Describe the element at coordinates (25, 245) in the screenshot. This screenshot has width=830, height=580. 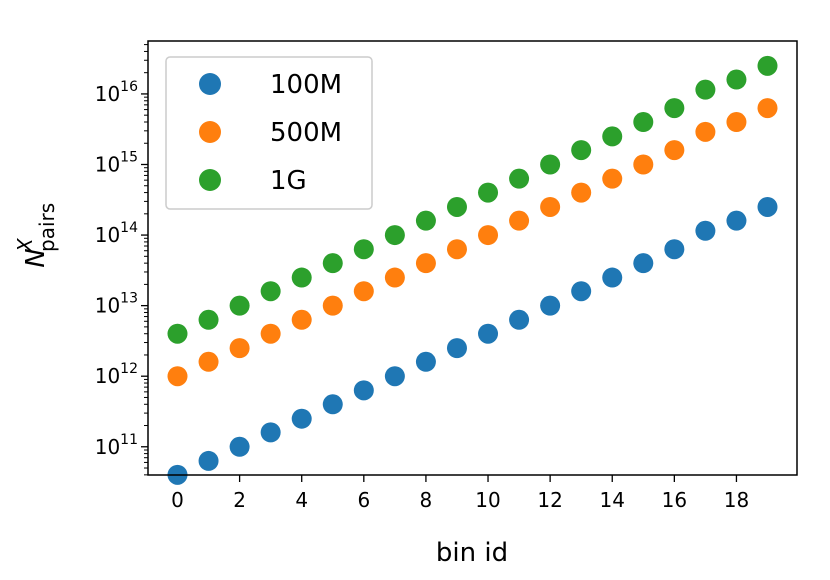
I see `svg-text: X` at that location.